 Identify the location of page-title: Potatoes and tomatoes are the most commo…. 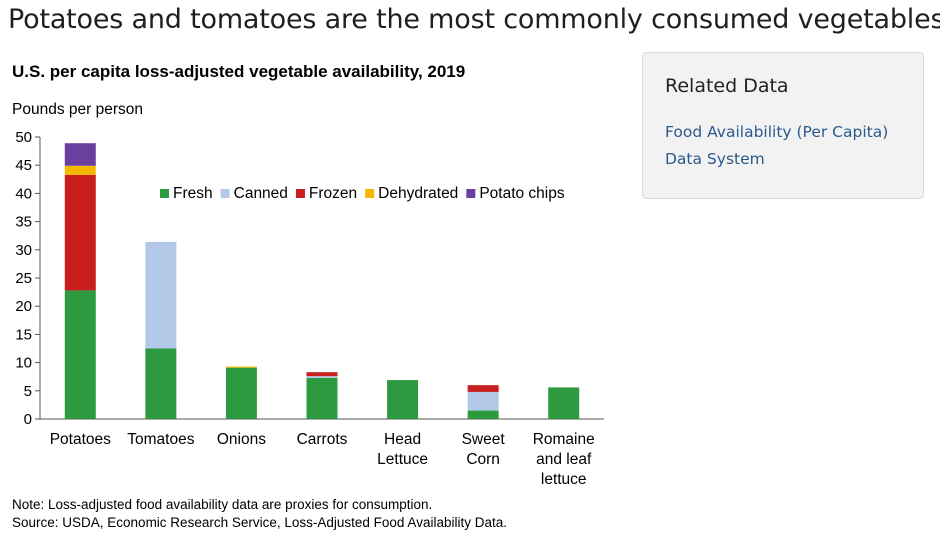
(474, 19).